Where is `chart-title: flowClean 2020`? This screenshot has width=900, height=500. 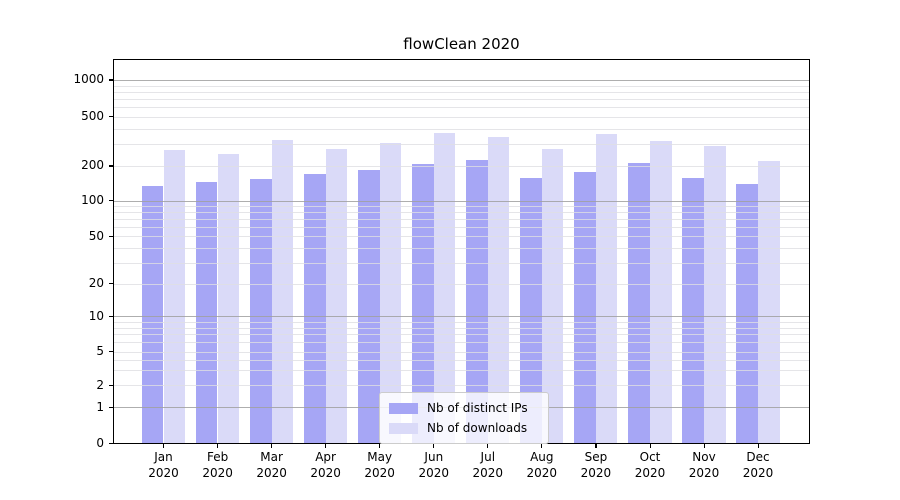
chart-title: flowClean 2020 is located at coordinates (461, 44).